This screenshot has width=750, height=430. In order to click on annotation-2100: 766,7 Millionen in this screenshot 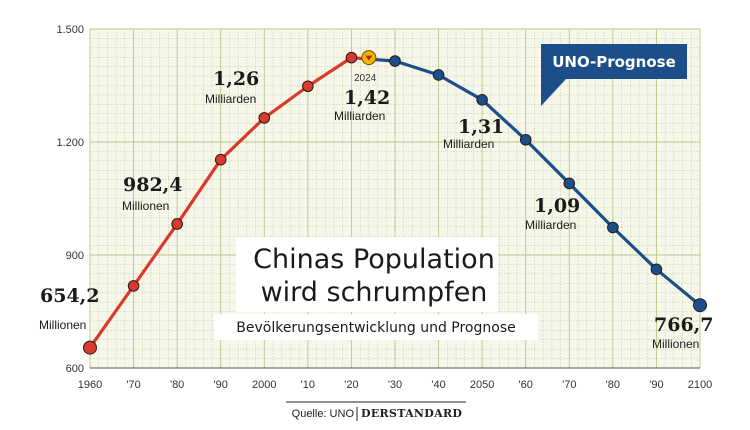, I will do `click(683, 332)`.